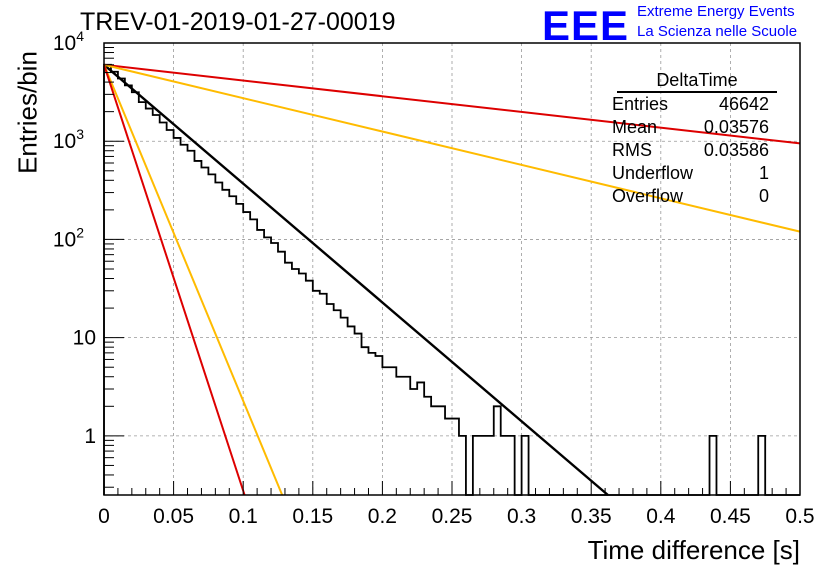  What do you see at coordinates (736, 150) in the screenshot?
I see `stats-value: 0.03586` at bounding box center [736, 150].